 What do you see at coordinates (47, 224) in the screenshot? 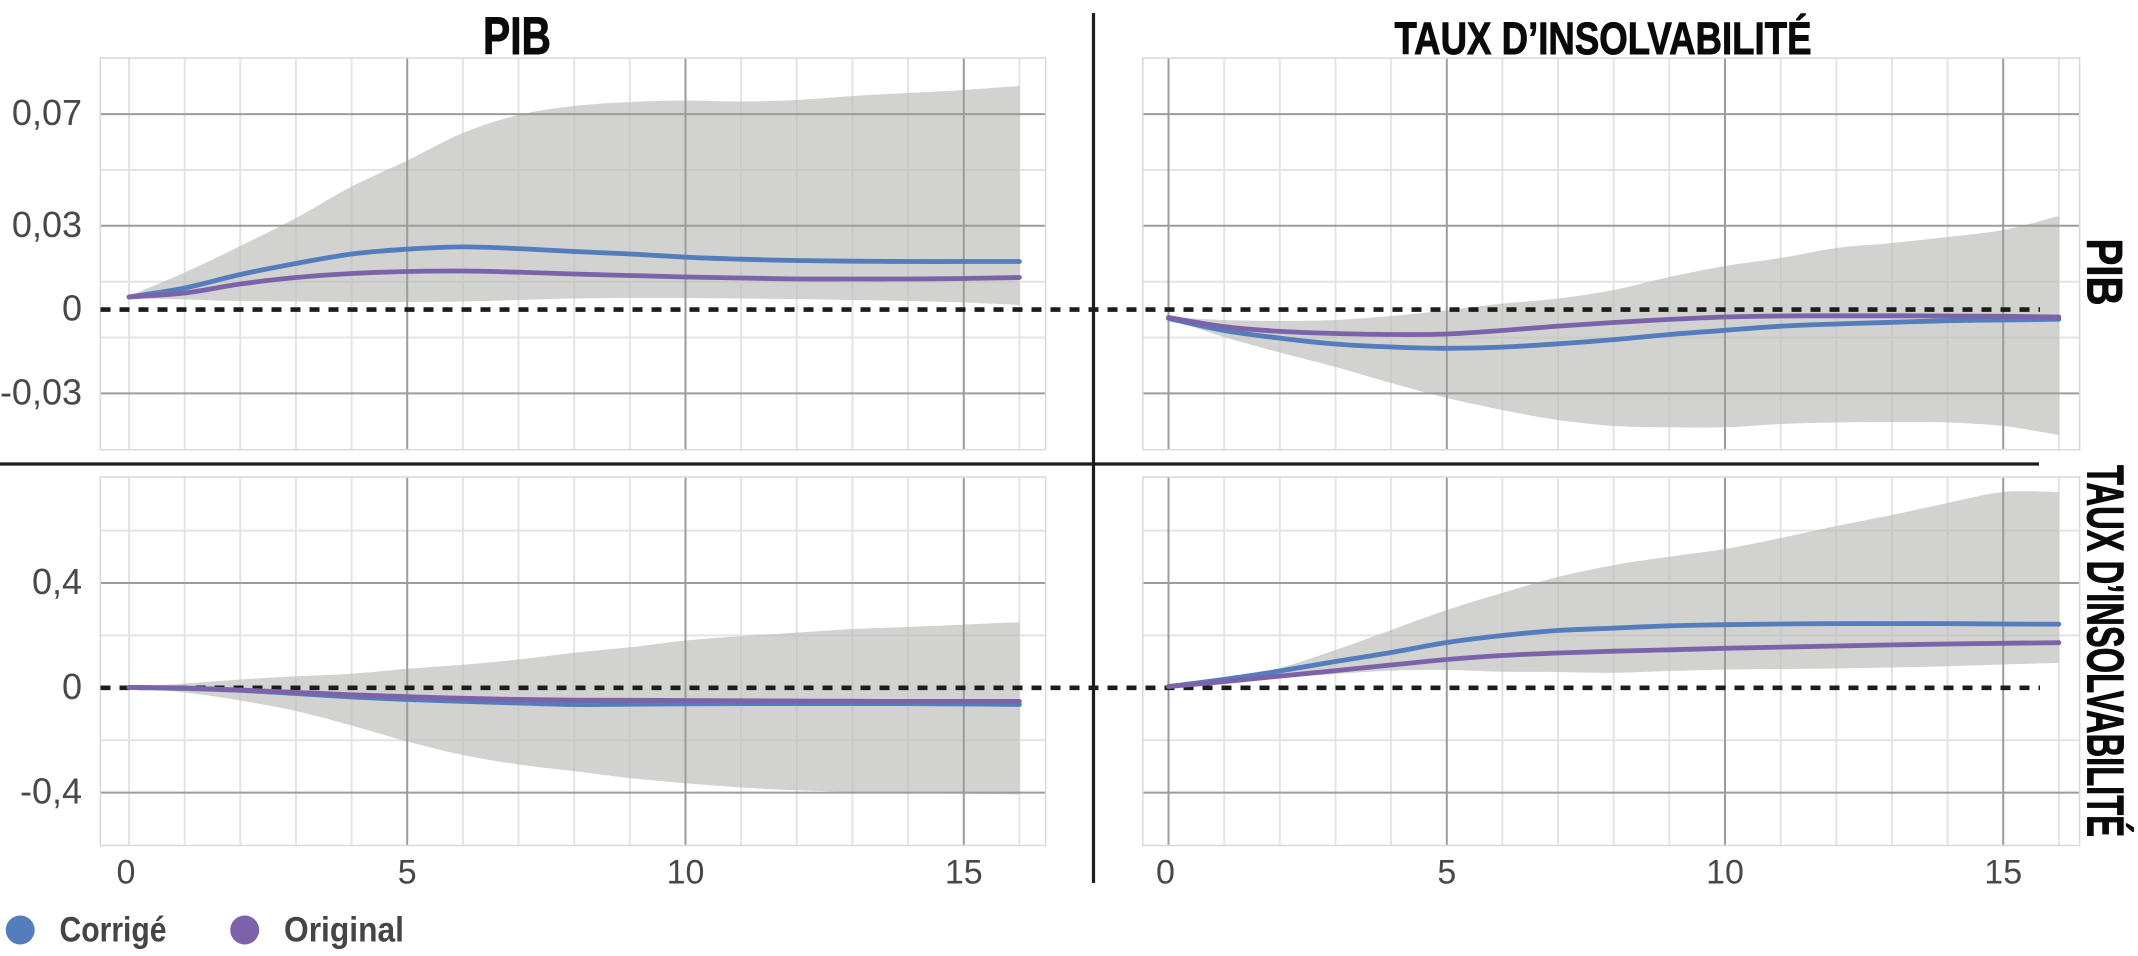
I see `svg-text: 0,03` at bounding box center [47, 224].